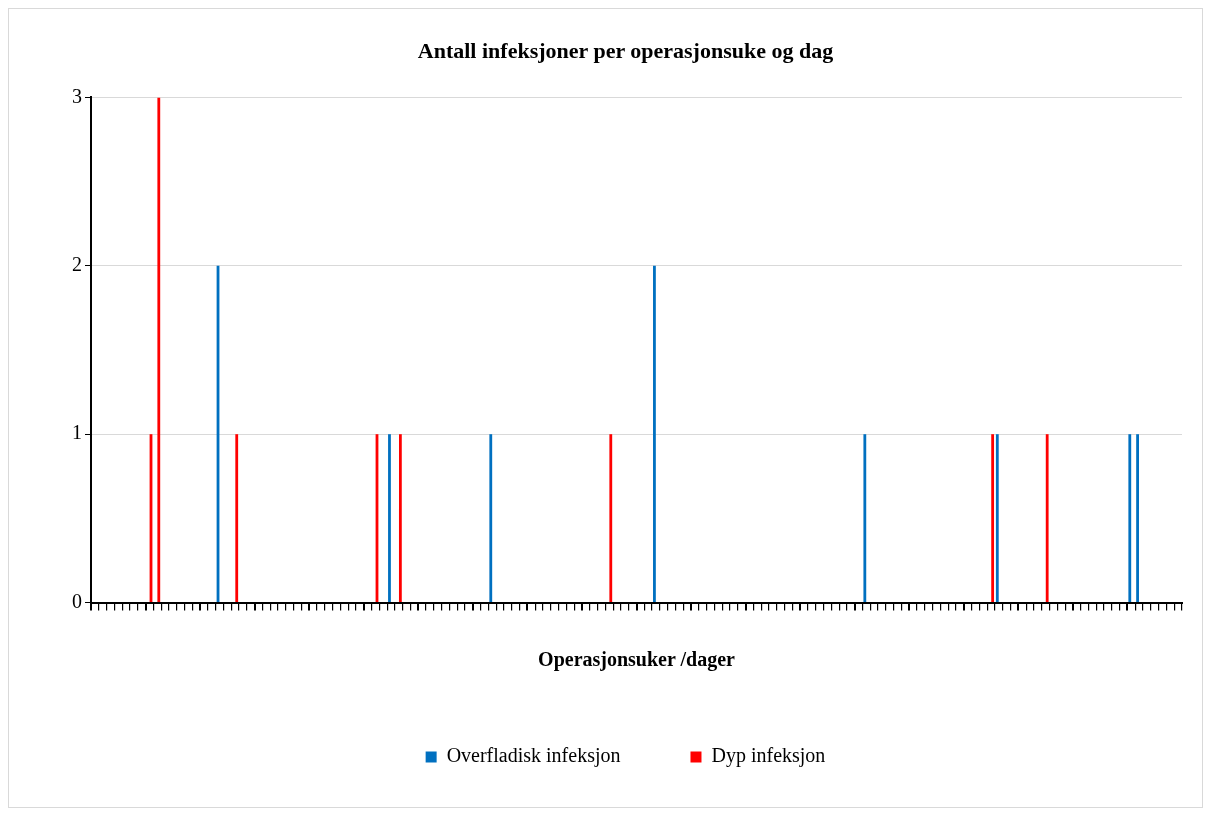 Image resolution: width=1213 pixels, height=816 pixels. Describe the element at coordinates (77, 95) in the screenshot. I see `y-tick-label: 3` at that location.